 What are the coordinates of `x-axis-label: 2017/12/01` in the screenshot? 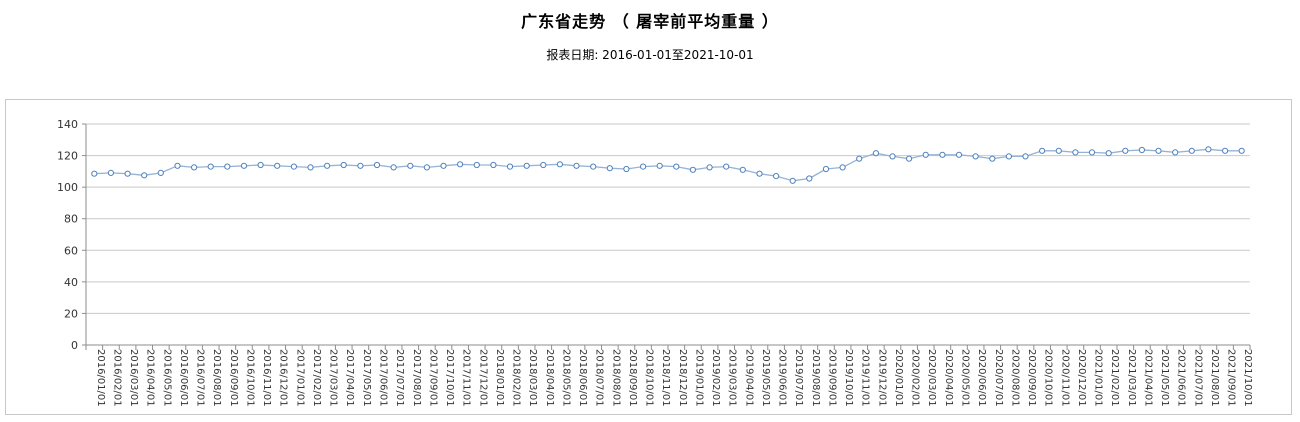 It's located at (482, 378).